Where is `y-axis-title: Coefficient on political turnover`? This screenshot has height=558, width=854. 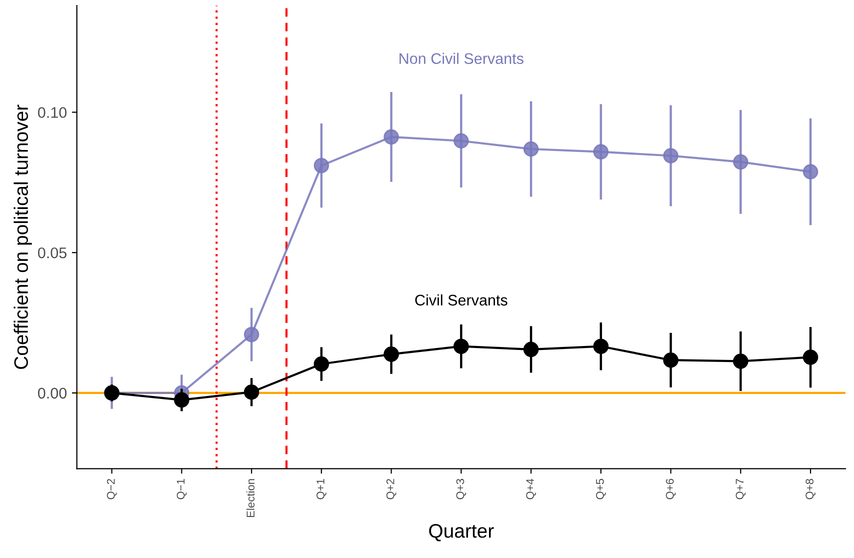 y-axis-title: Coefficient on political turnover is located at coordinates (23, 236).